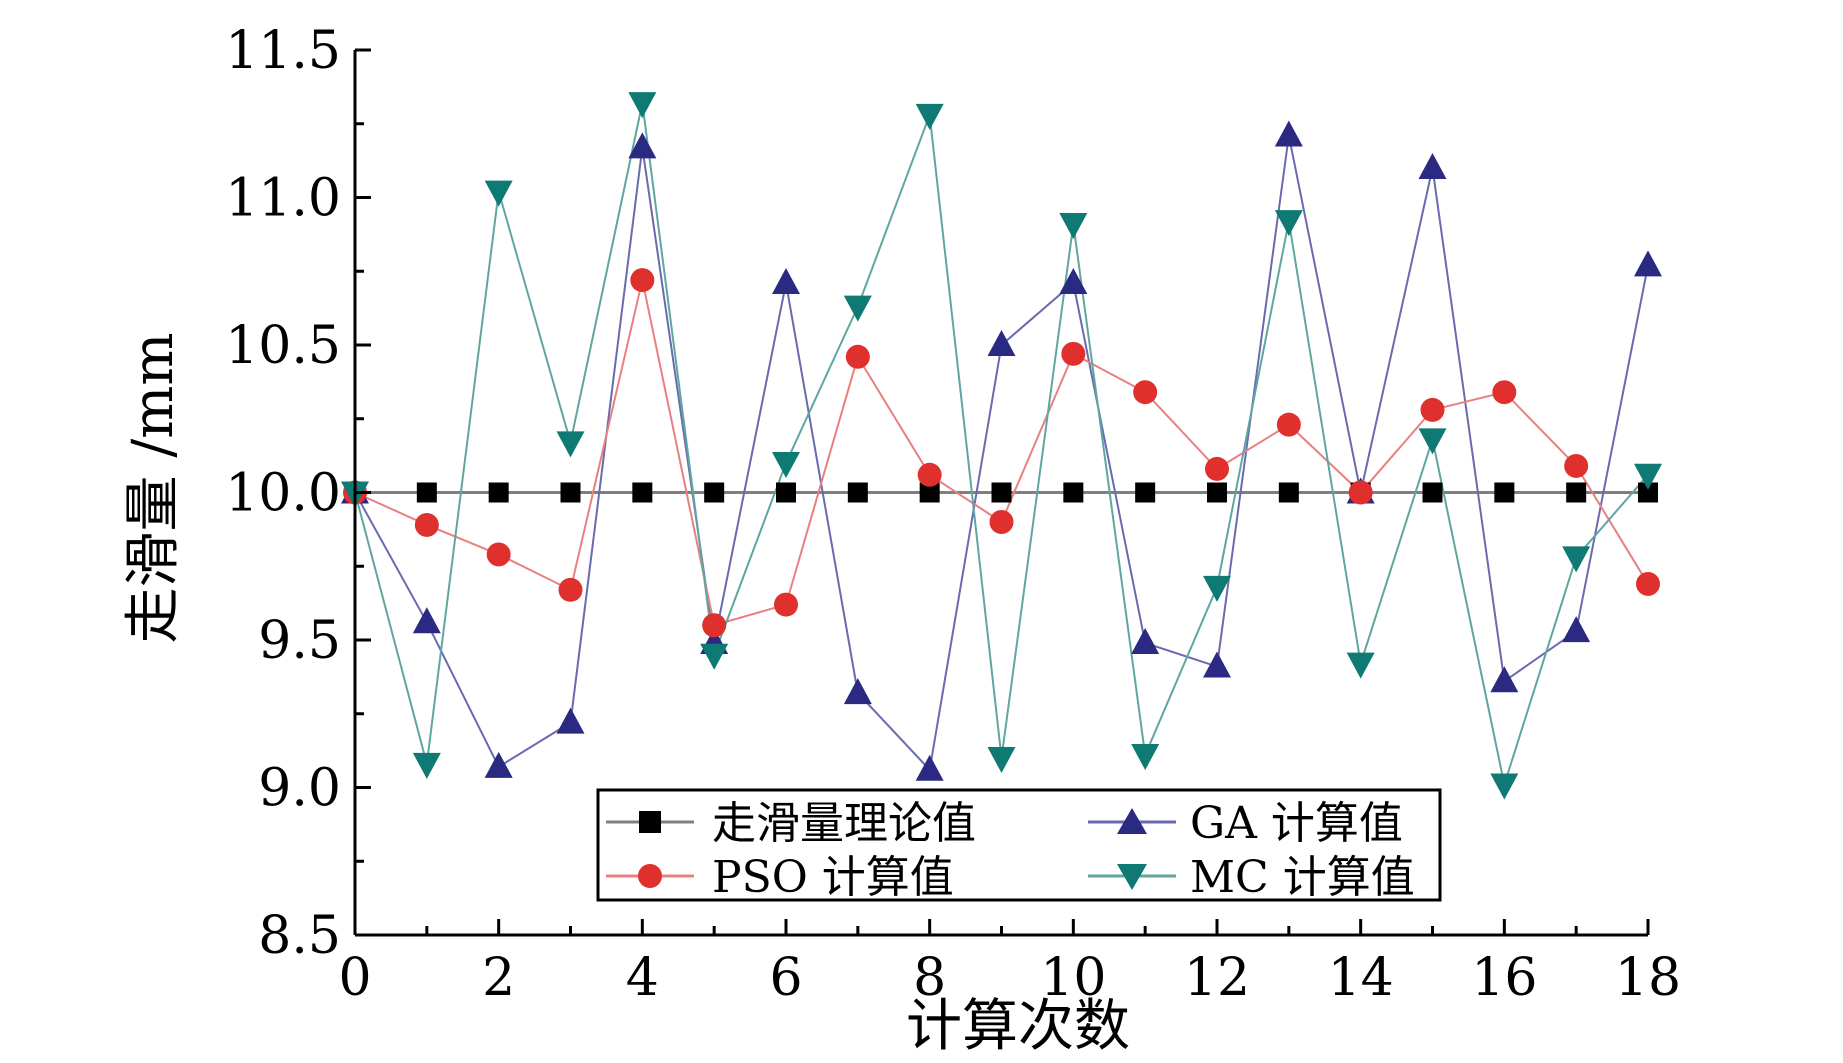 This screenshot has height=1063, width=1843. Describe the element at coordinates (1302, 877) in the screenshot. I see `legend-label-mc: MC 计算值` at that location.